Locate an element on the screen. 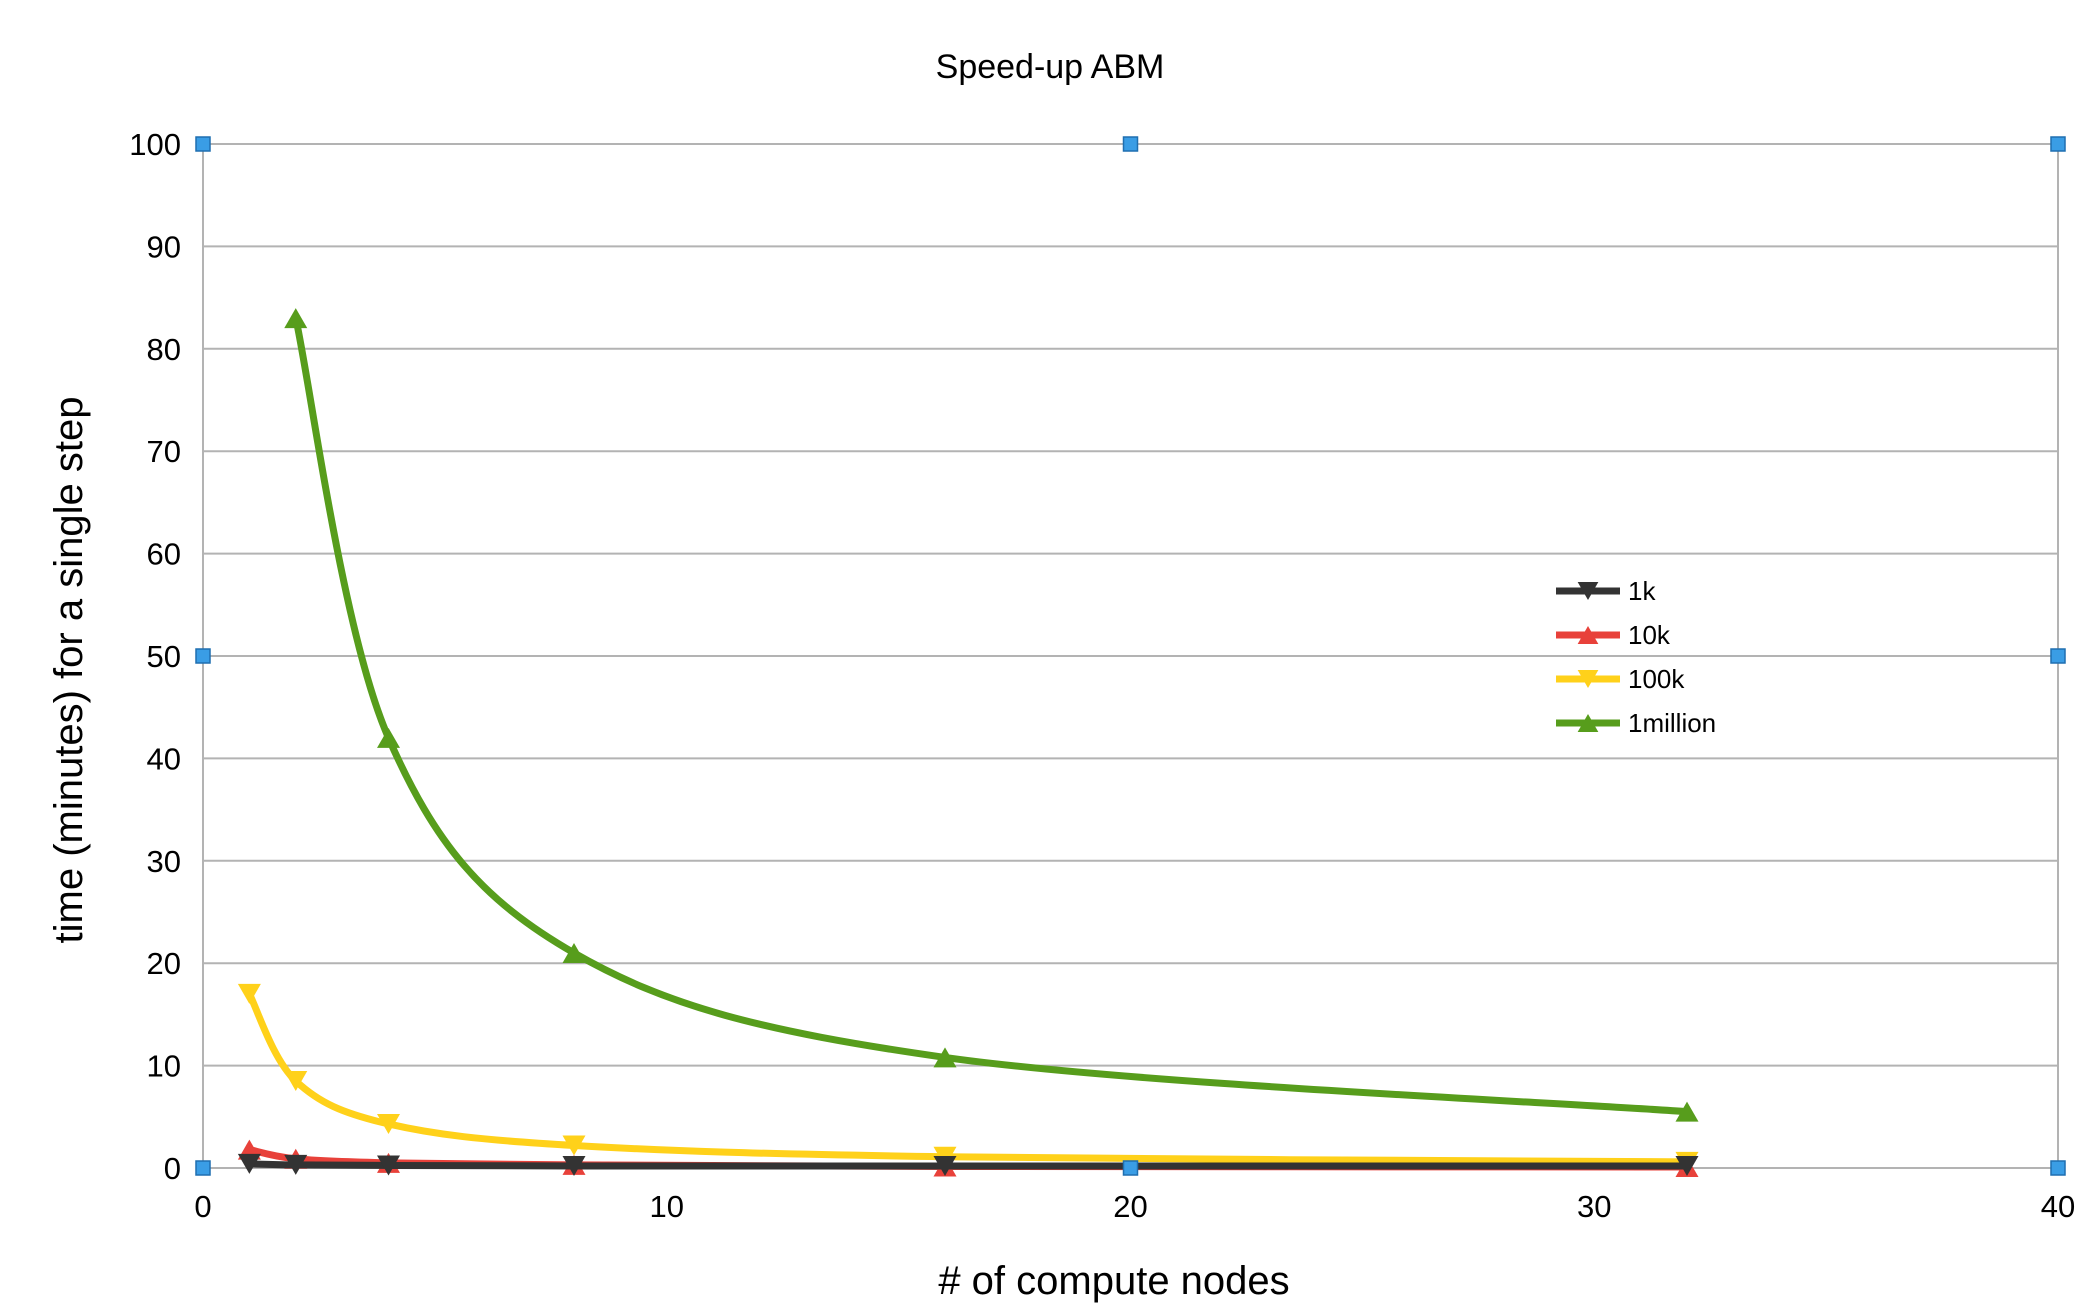 This screenshot has height=1316, width=2100. legend-label-1k: 1k is located at coordinates (1642, 591).